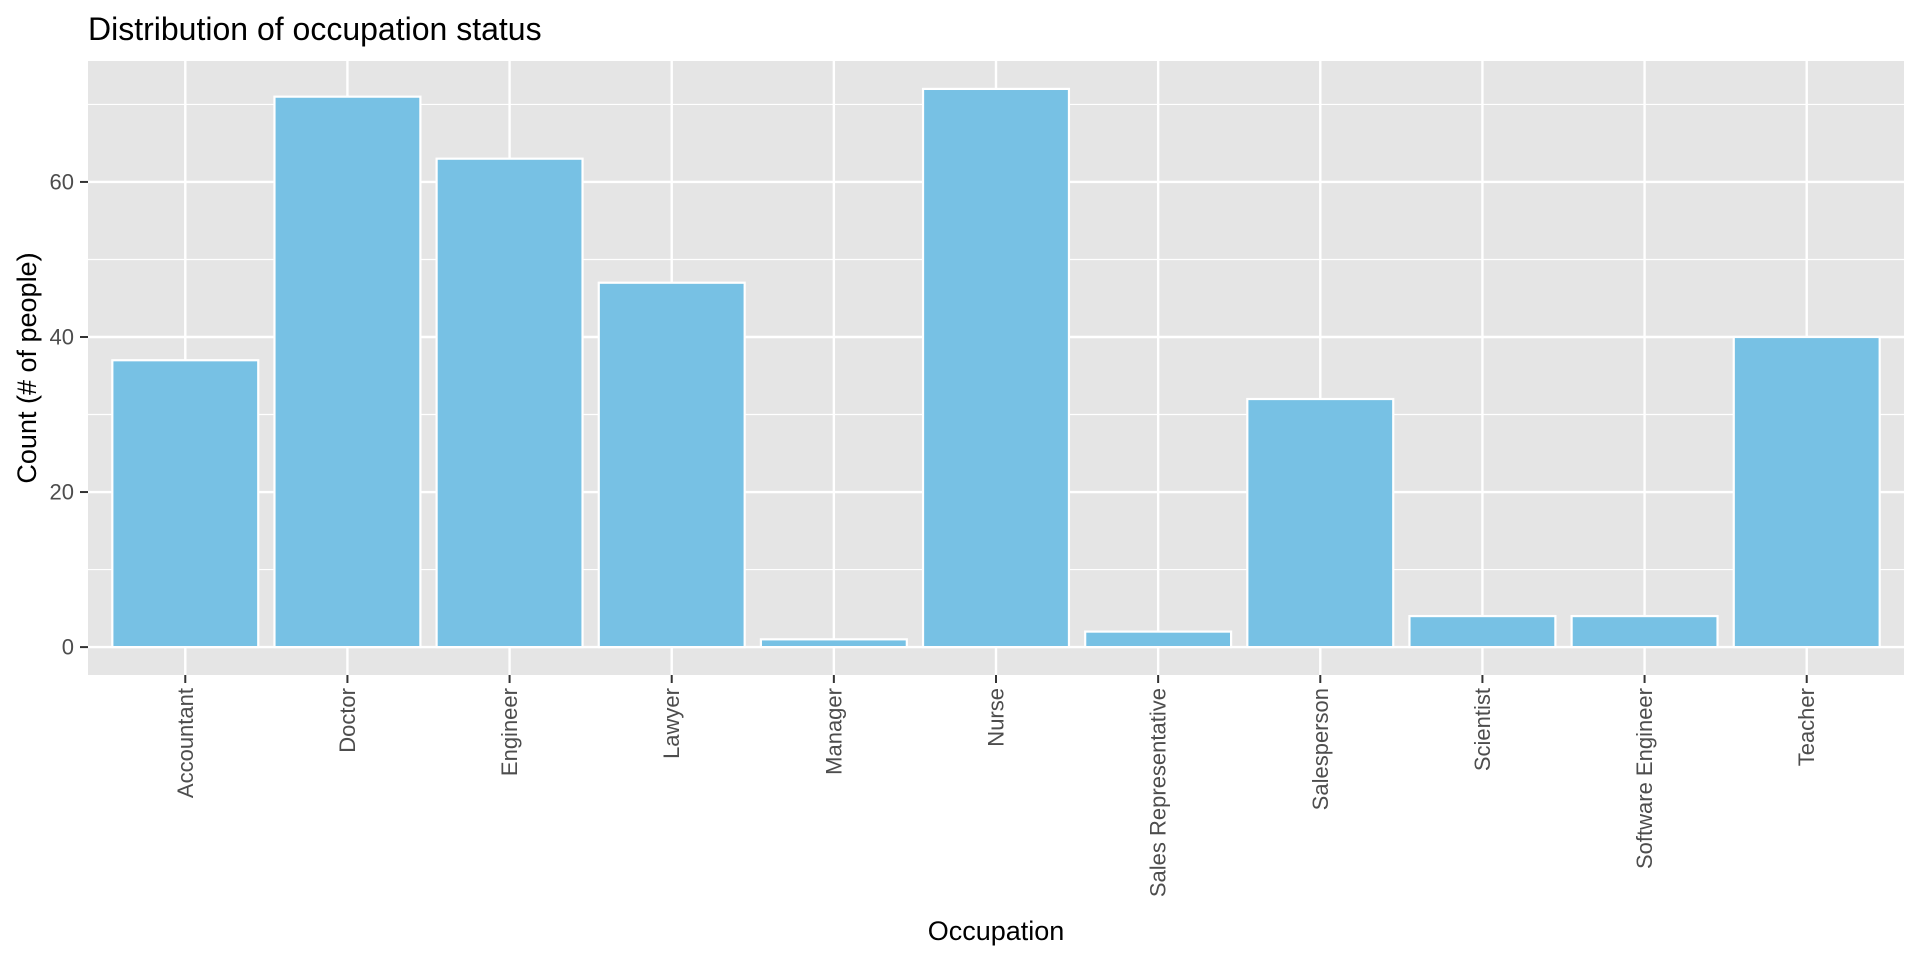 Image resolution: width=1920 pixels, height=965 pixels. What do you see at coordinates (833, 731) in the screenshot?
I see `x-tick-label: Manager` at bounding box center [833, 731].